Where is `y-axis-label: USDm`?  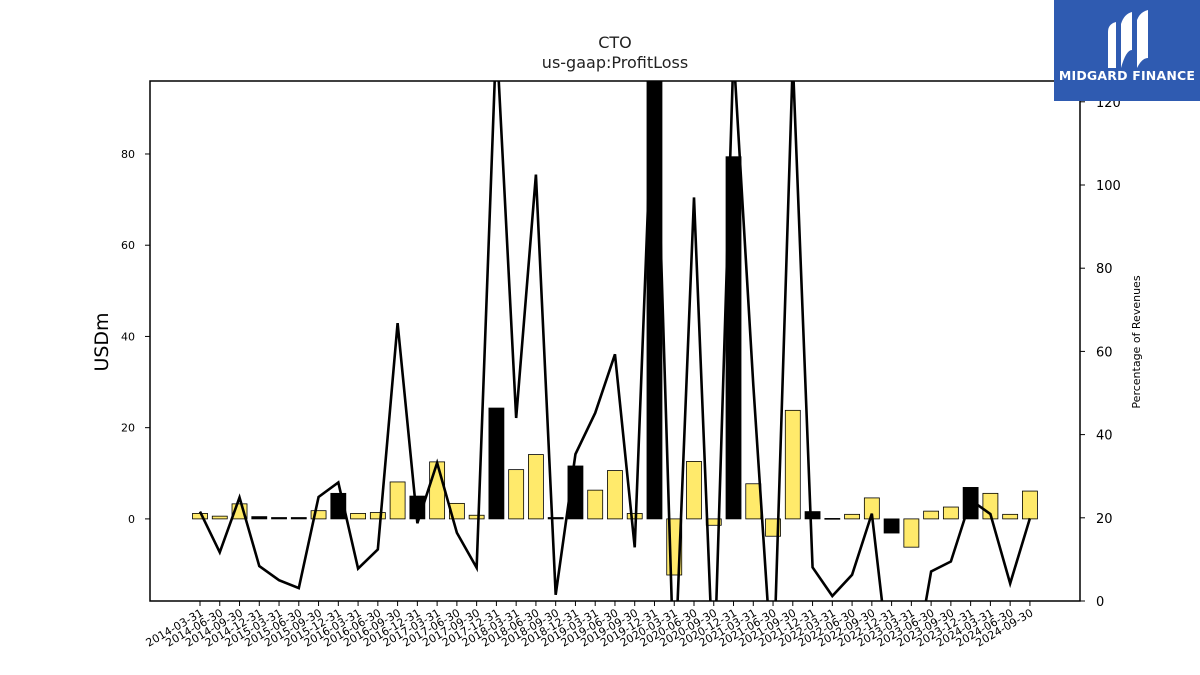 y-axis-label: USDm is located at coordinates (102, 341).